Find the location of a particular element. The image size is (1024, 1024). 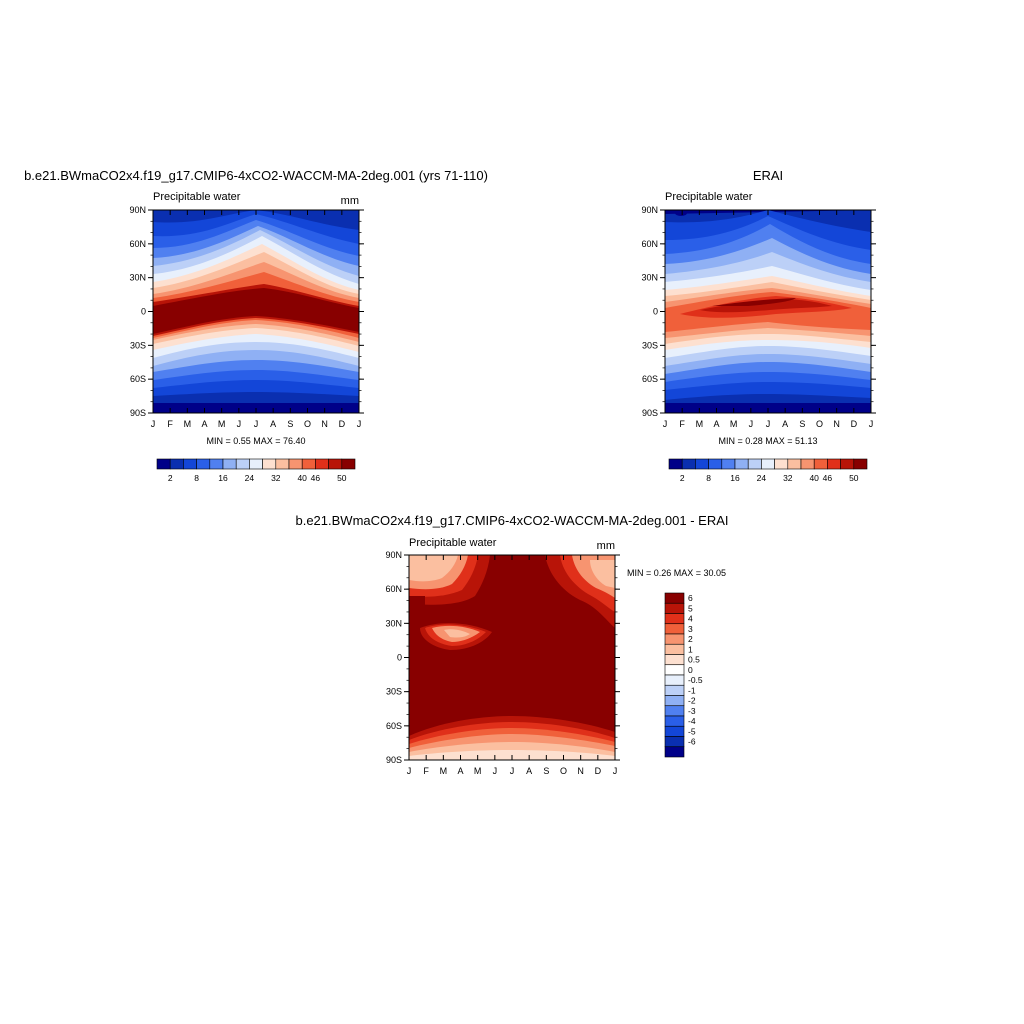

panel-obs-field is located at coordinates (768, 311).